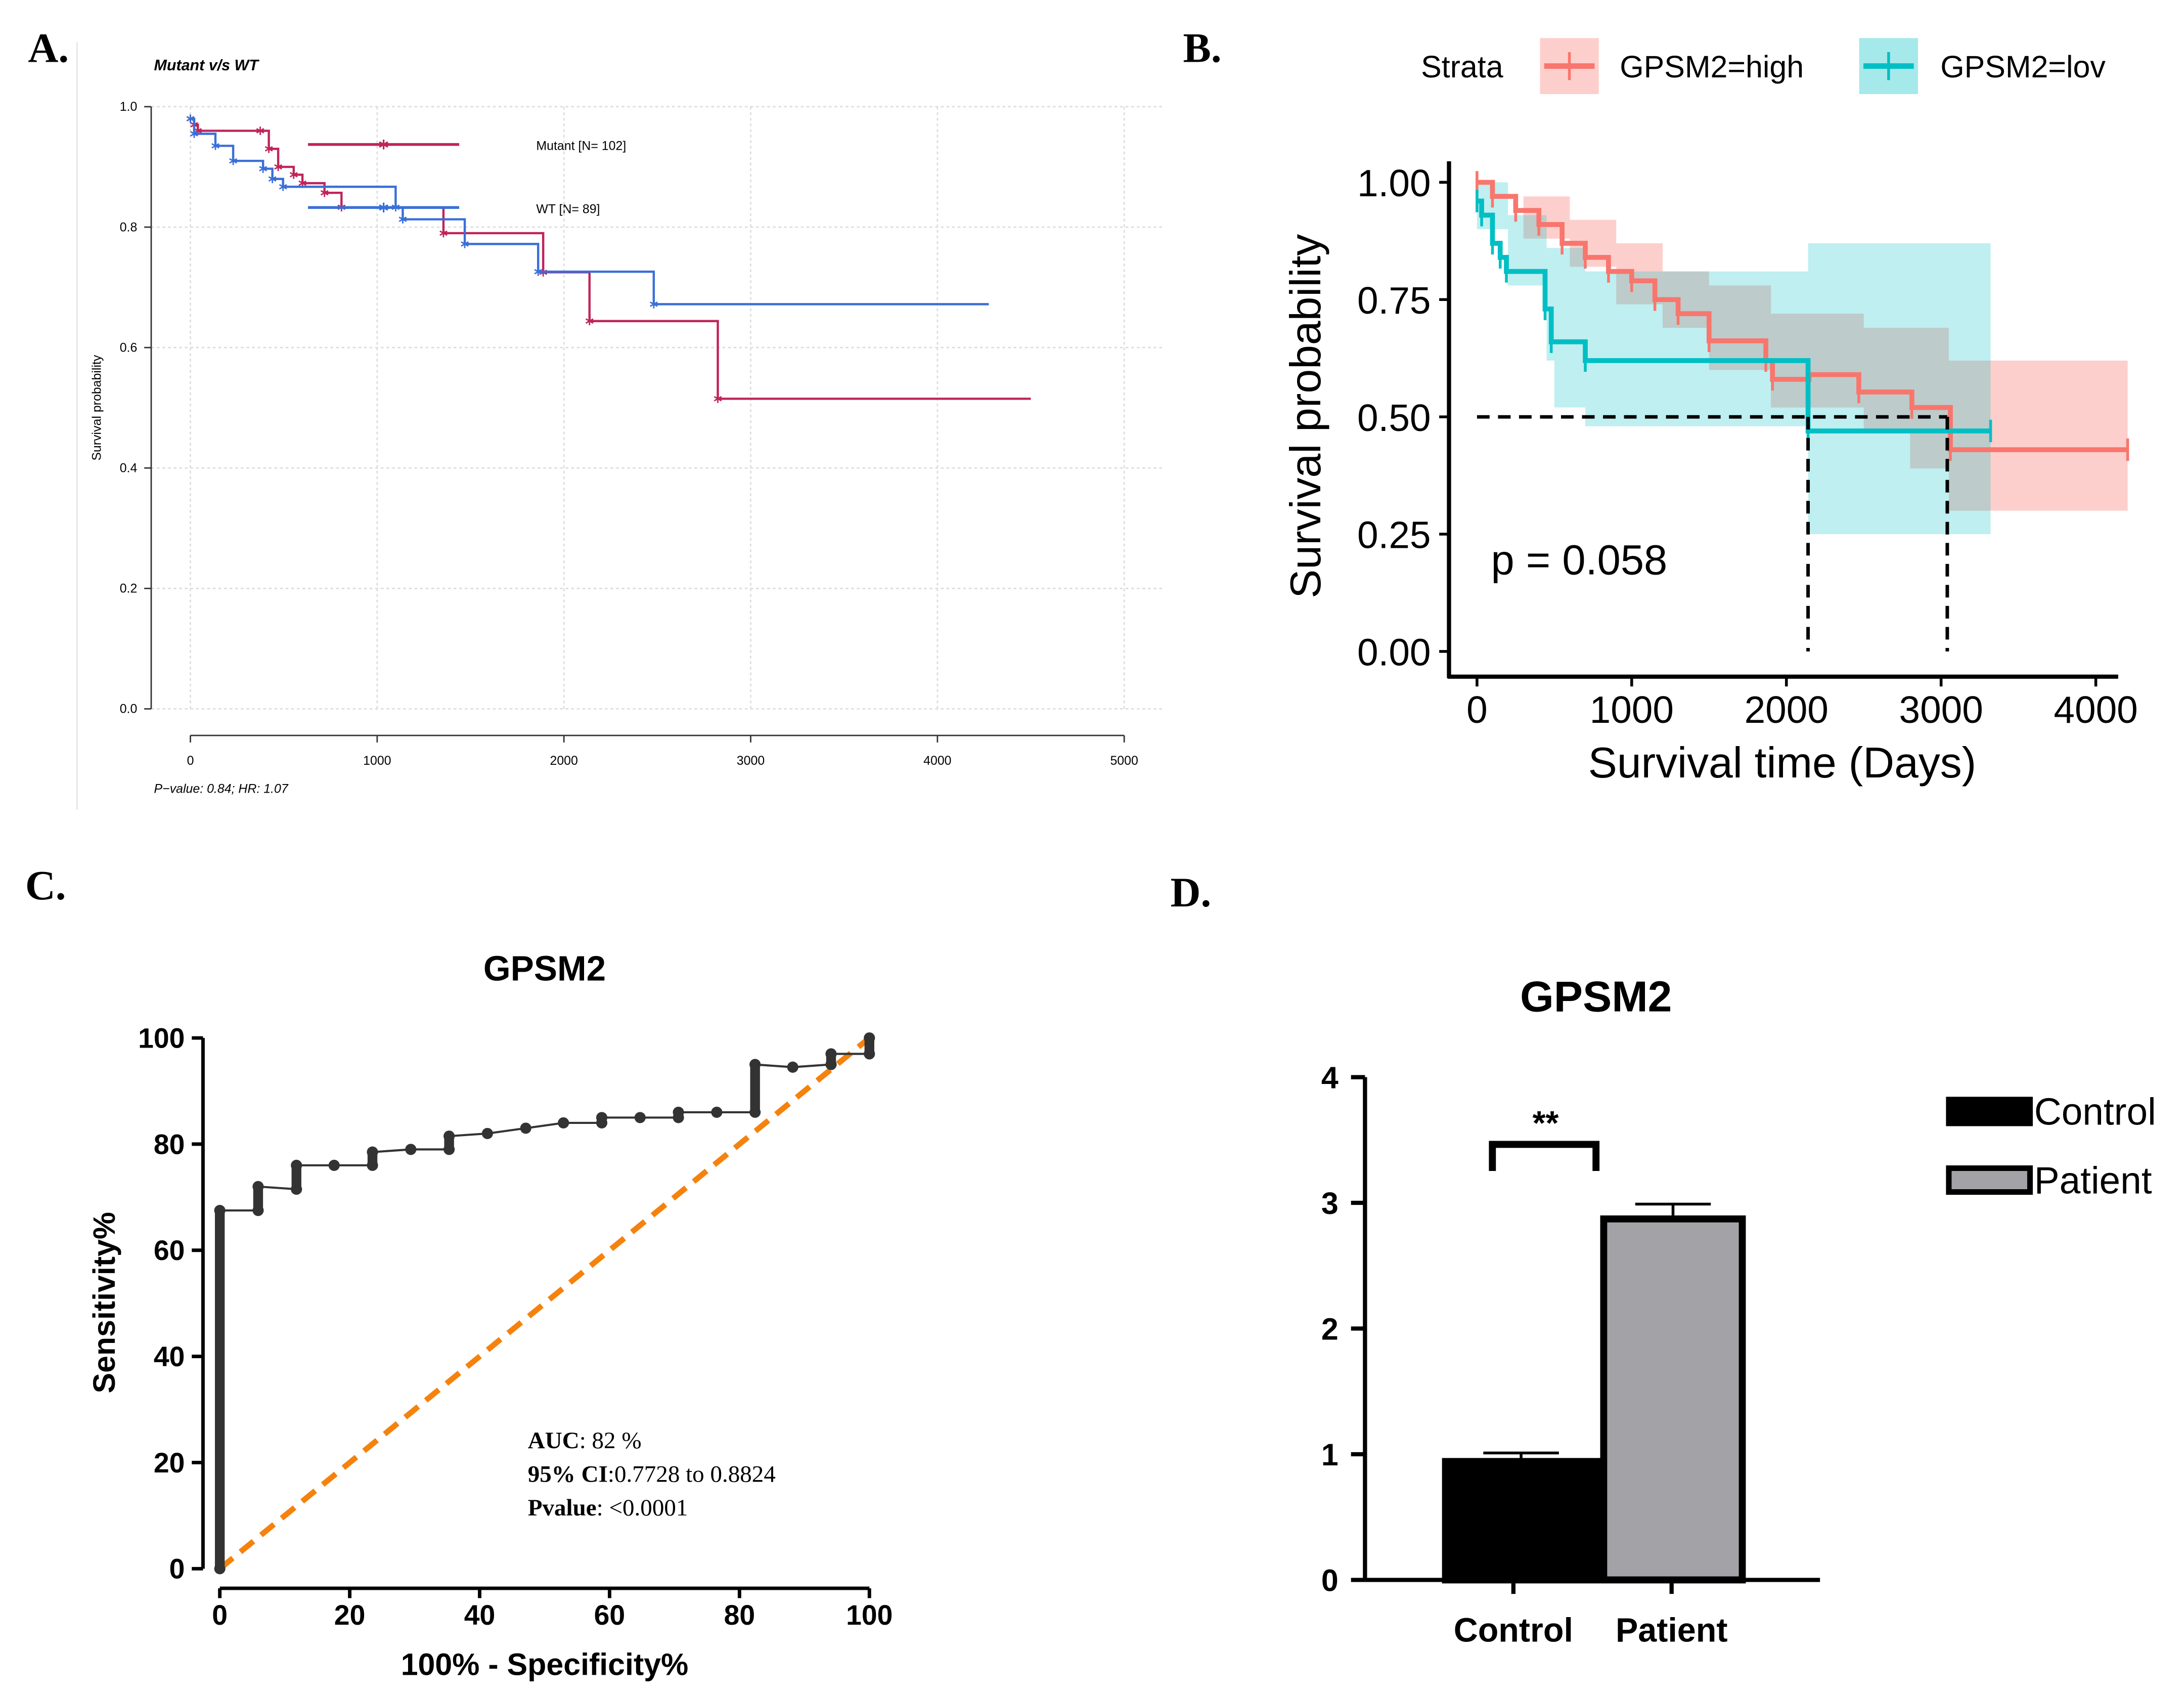  I want to click on b-ytick-label: 0.25, so click(1394, 535).